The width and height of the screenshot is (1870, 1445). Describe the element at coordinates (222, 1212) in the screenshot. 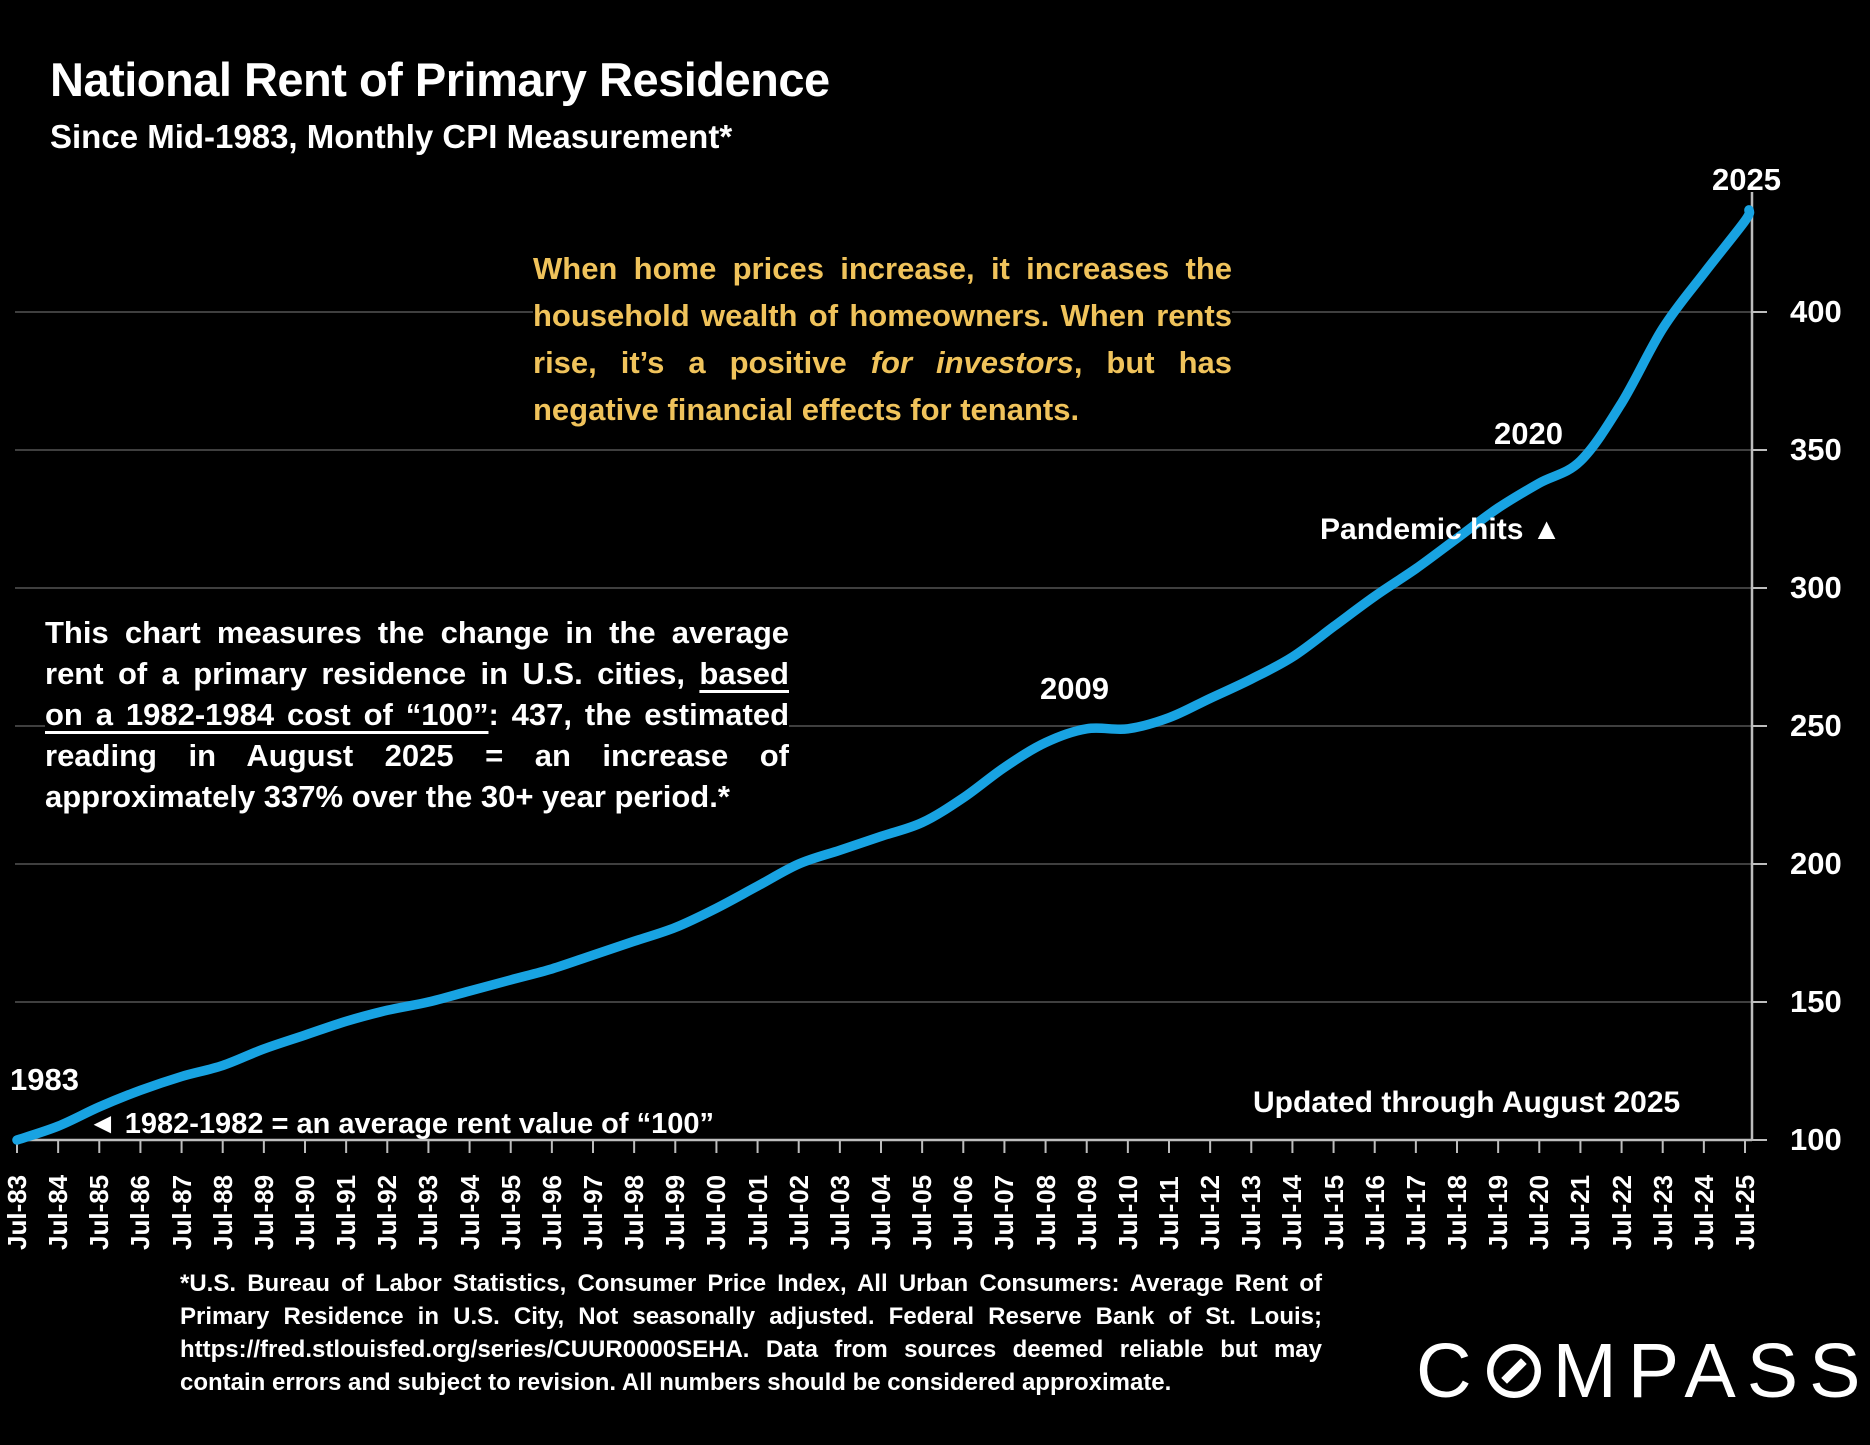

I see `x-axis-label-Jul-88: Jul-88` at that location.